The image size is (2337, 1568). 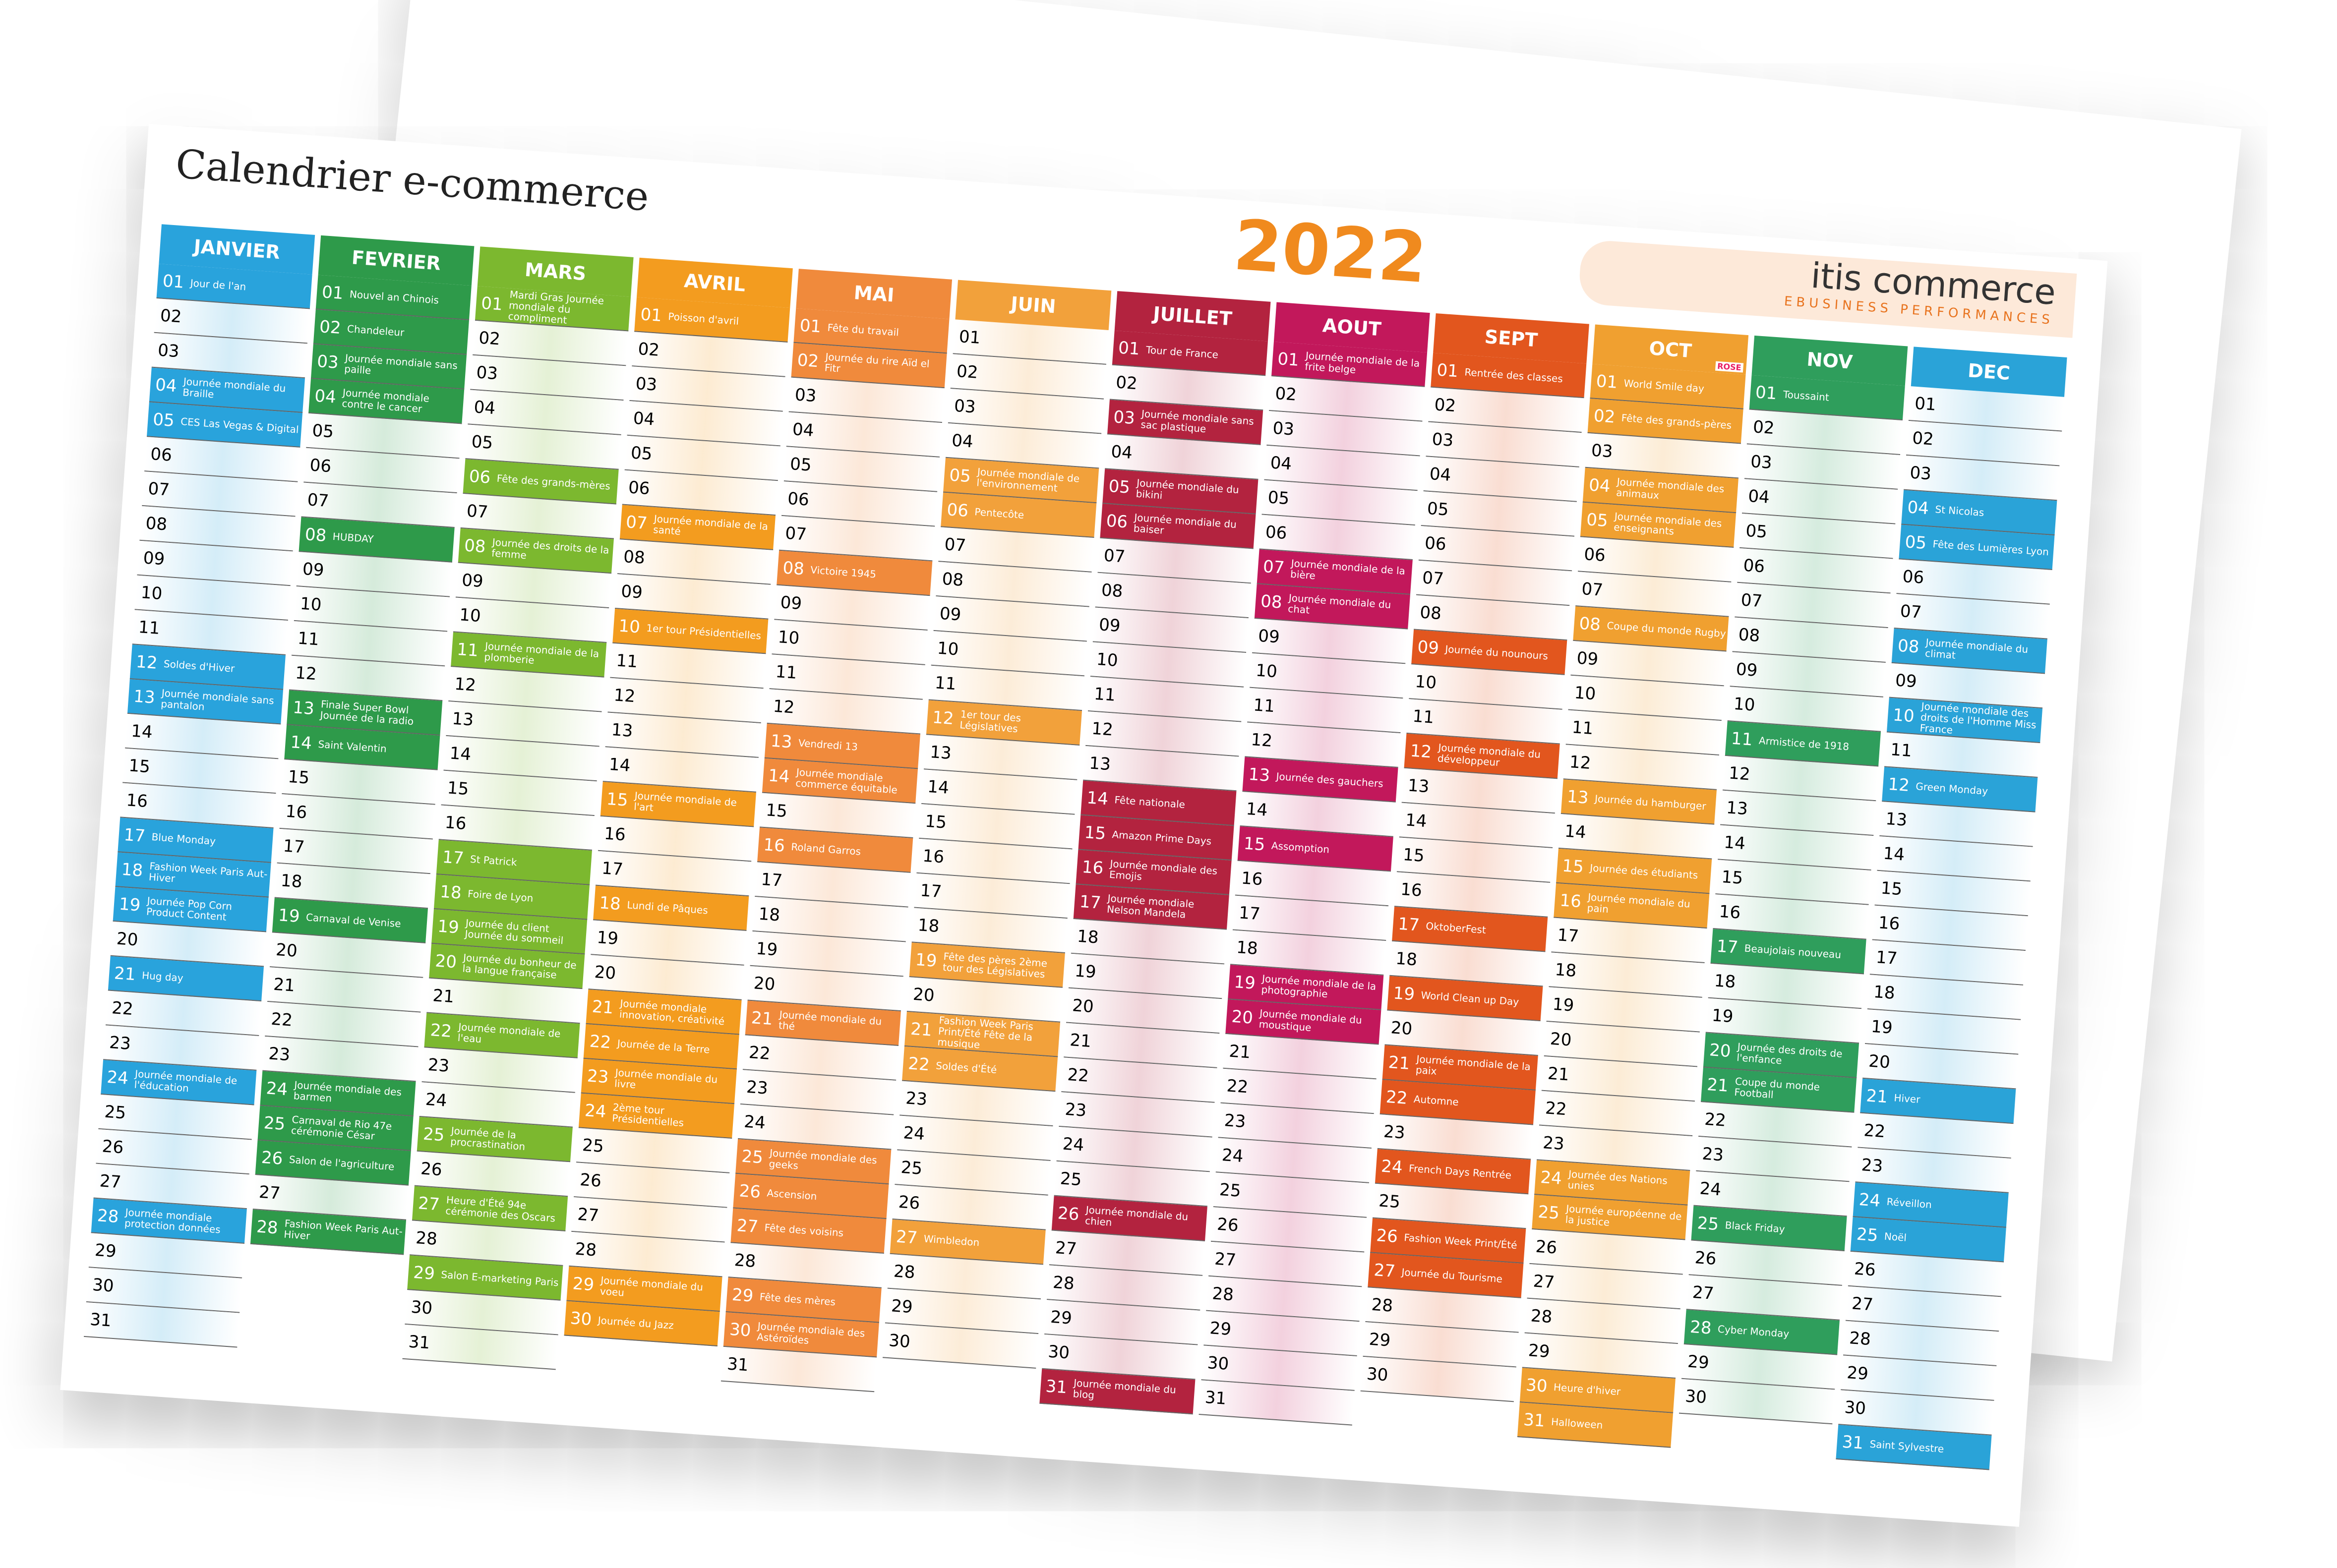 I want to click on day-event: Vendredi 13, so click(x=828, y=745).